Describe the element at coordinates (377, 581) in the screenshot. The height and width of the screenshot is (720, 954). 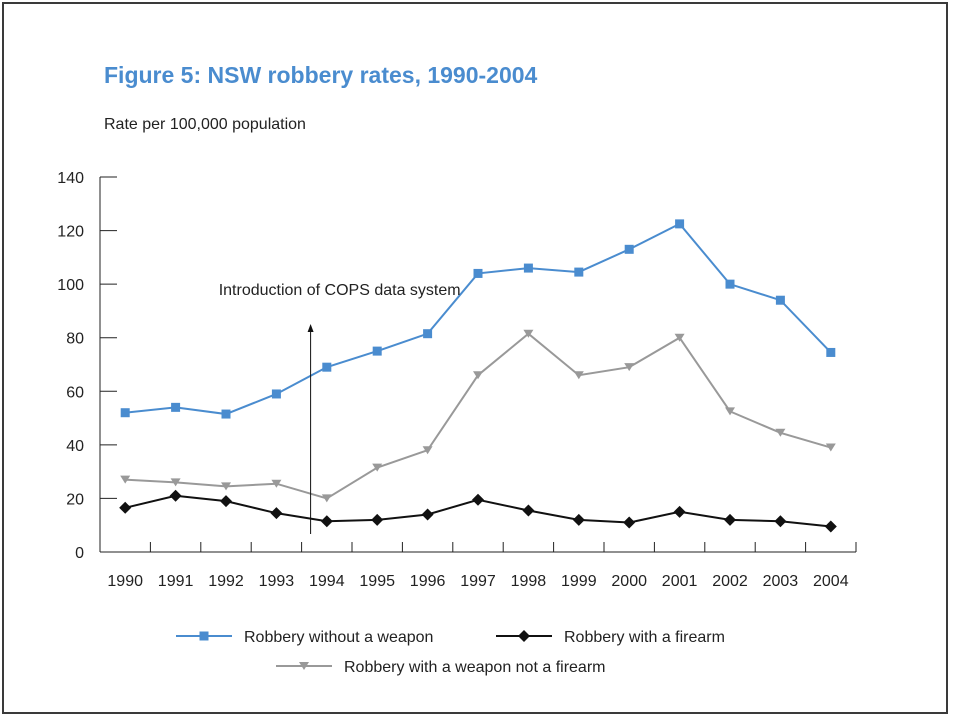
I see `x-tick-label: 1995` at that location.